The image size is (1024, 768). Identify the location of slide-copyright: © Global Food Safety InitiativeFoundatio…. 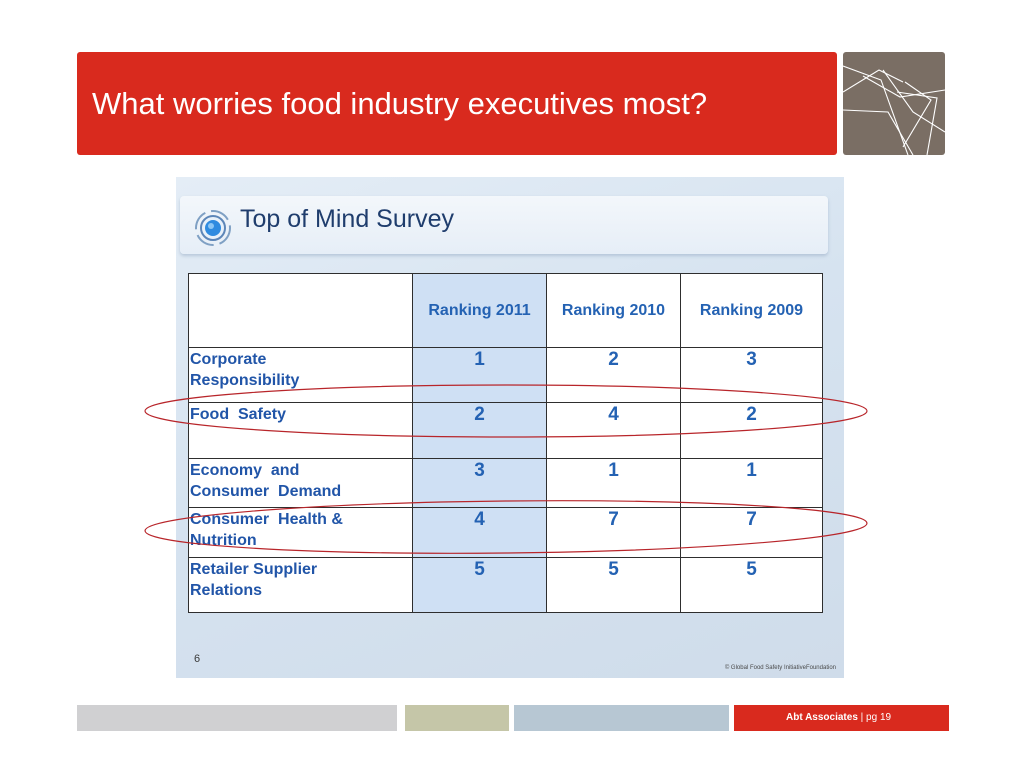
(780, 668).